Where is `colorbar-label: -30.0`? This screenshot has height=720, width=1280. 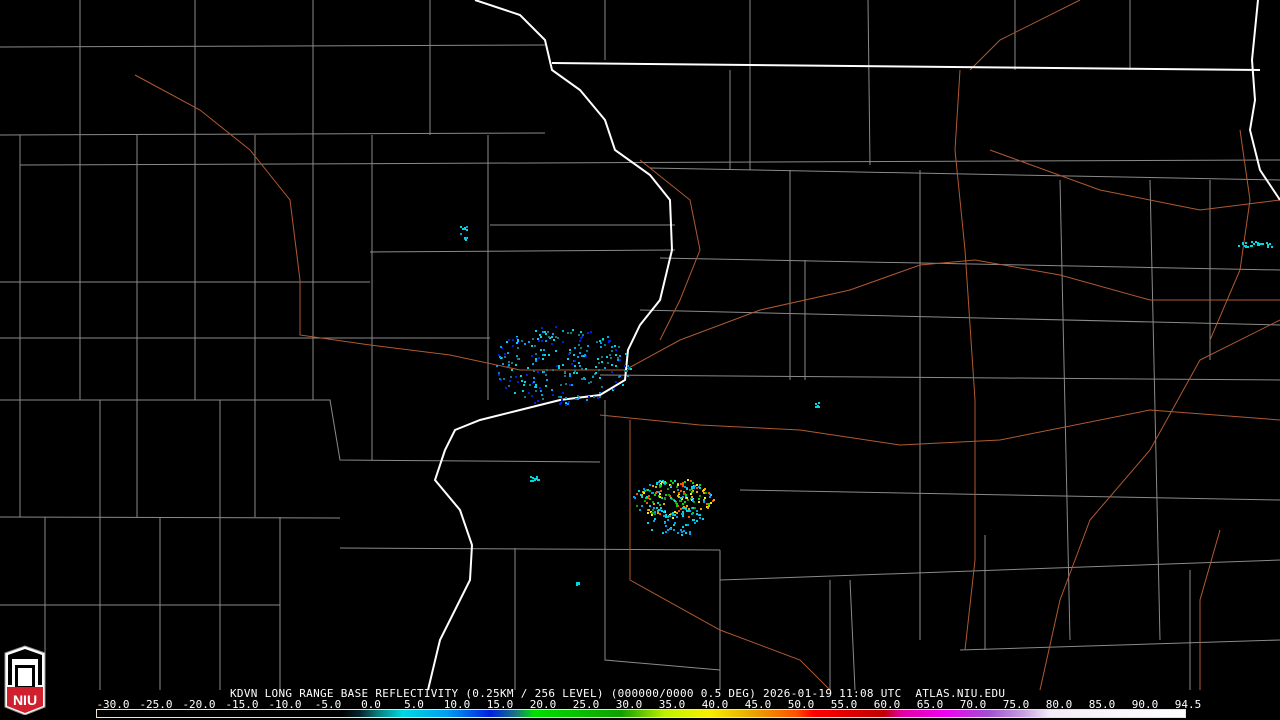
colorbar-label: -30.0 is located at coordinates (113, 704).